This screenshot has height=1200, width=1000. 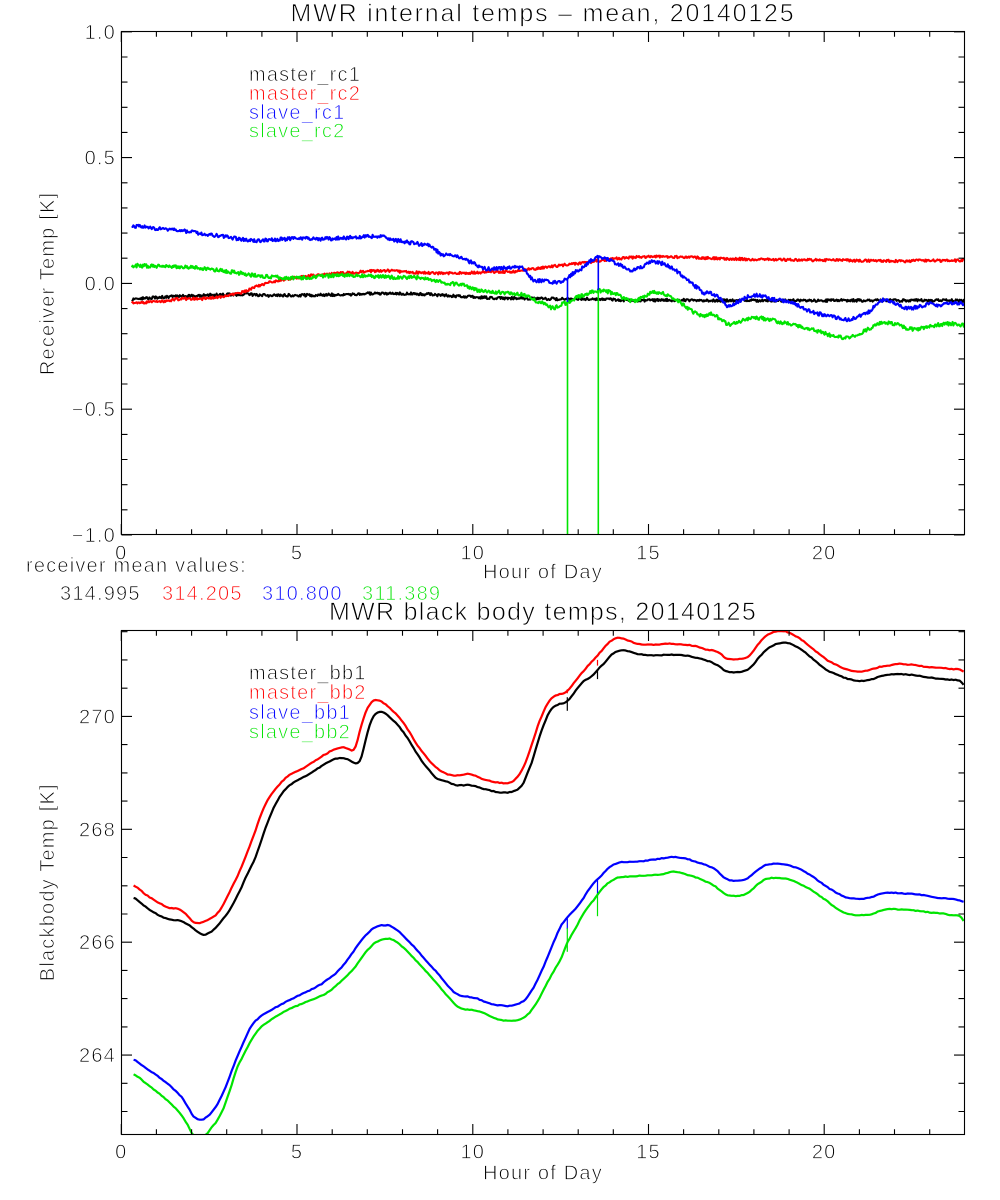 I want to click on svg-text:MWR internal temps – mean, 201: MWR internal temps – mean, 20140125, so click(x=543, y=14).